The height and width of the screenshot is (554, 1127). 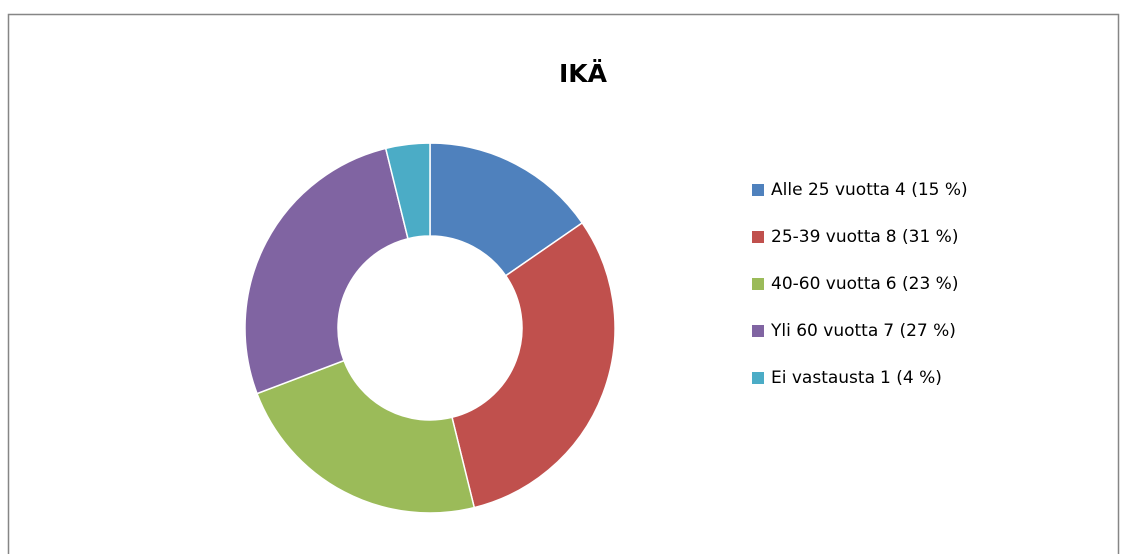 I want to click on legend-category: Ei vastausta, so click(x=823, y=378).